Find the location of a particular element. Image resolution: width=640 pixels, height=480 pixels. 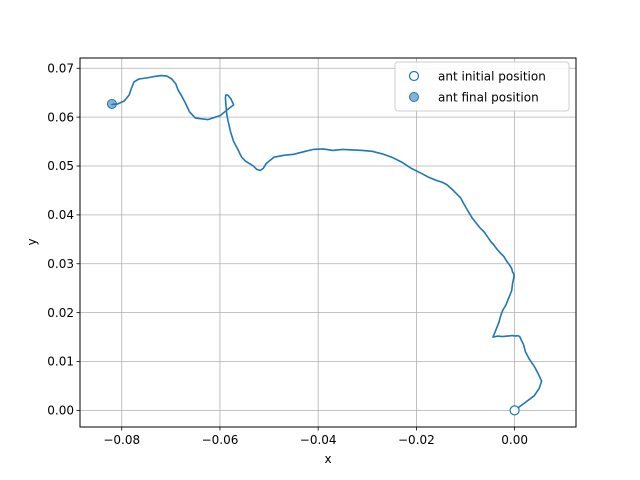

y-tick-label: 0.04 is located at coordinates (60, 215).